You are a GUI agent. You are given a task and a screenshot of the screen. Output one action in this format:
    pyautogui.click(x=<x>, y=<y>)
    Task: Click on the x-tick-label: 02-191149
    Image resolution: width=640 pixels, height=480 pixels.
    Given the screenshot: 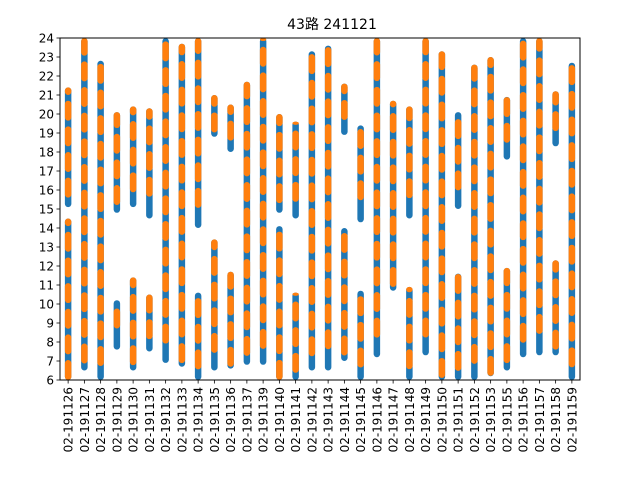 What is the action you would take?
    pyautogui.click(x=426, y=419)
    